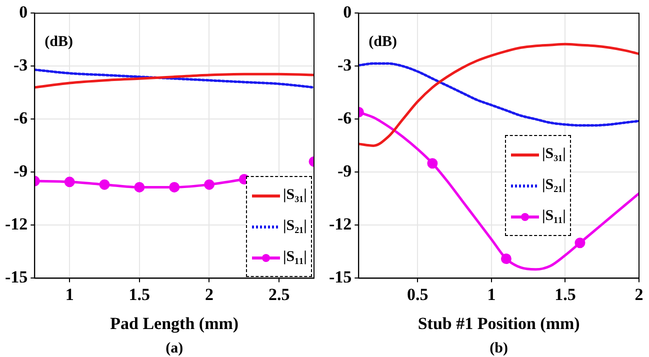  Describe the element at coordinates (175, 348) in the screenshot. I see `text: (a)` at that location.